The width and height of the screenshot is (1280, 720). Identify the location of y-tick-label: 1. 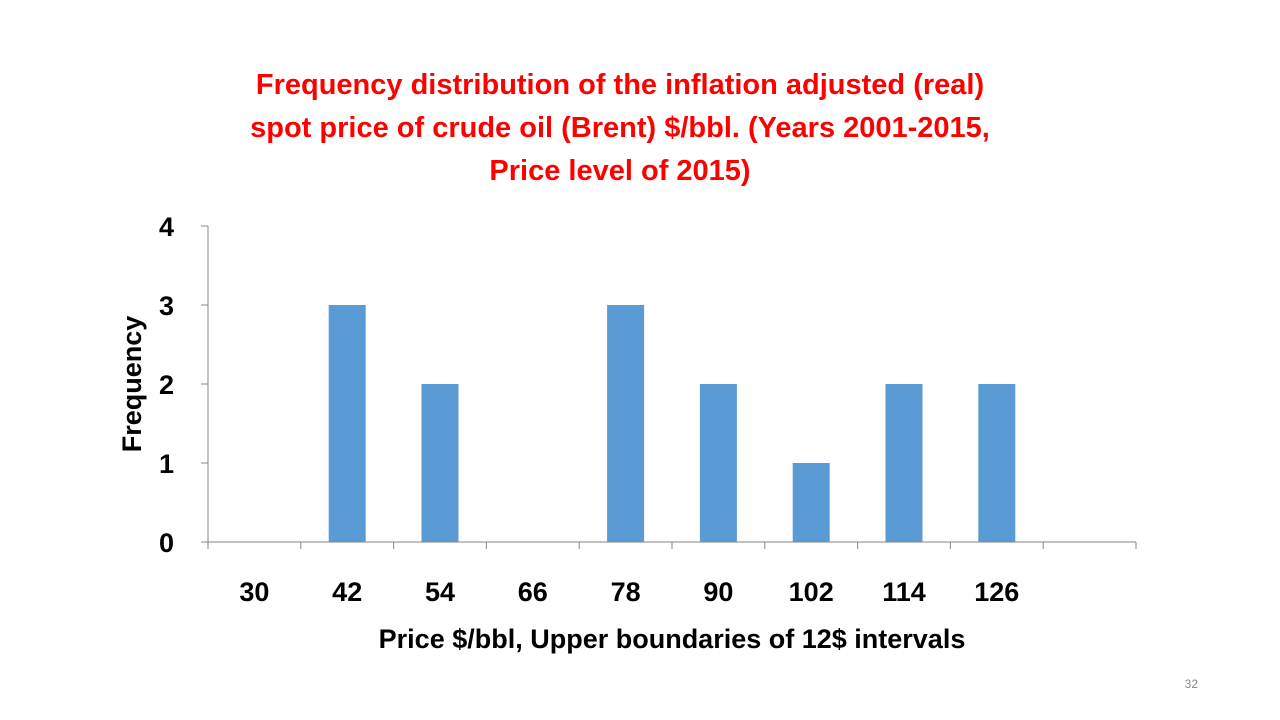
(166, 464).